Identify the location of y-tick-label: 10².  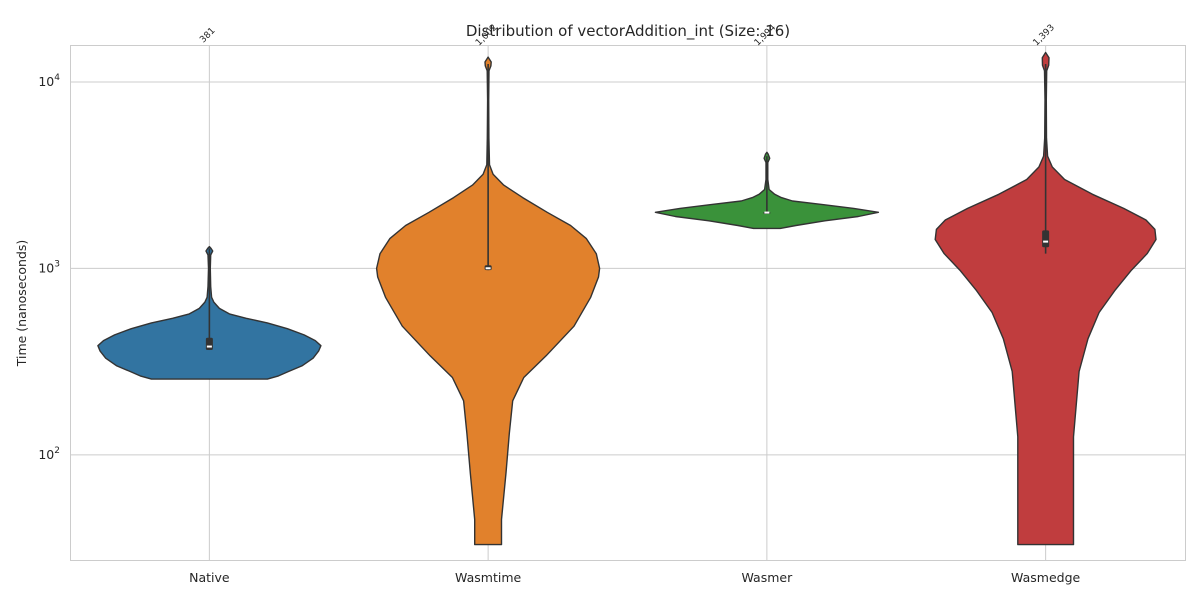
(49, 454).